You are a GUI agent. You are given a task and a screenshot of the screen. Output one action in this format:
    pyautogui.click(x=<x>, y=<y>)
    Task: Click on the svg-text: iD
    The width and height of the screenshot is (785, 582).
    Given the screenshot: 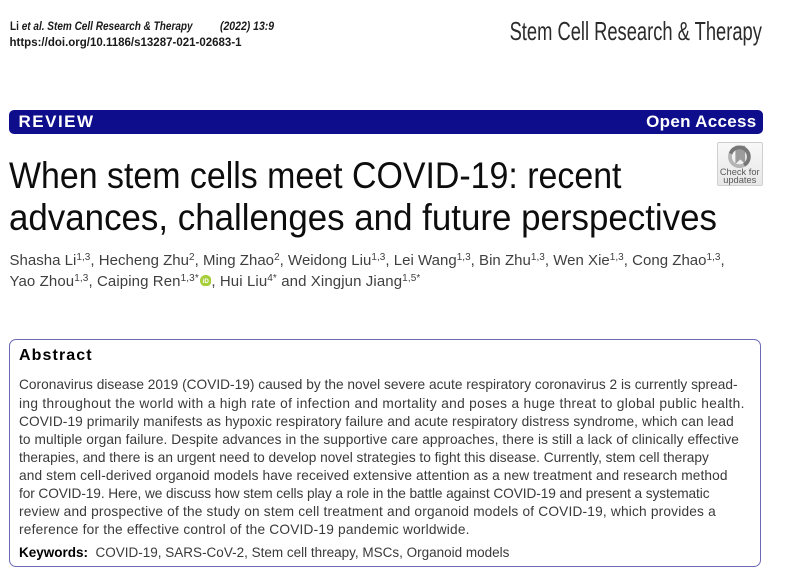 What is the action you would take?
    pyautogui.click(x=205, y=281)
    